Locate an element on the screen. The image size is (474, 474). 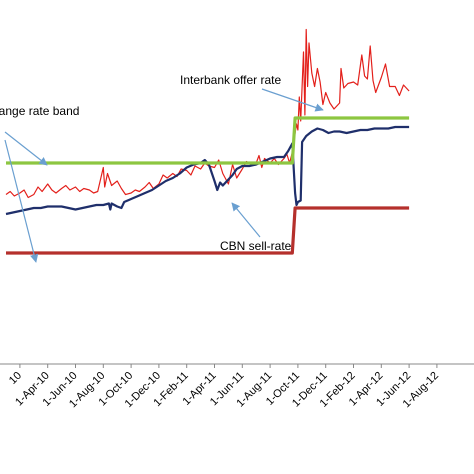
arrow-to-band-upper is located at coordinates (26, 148).